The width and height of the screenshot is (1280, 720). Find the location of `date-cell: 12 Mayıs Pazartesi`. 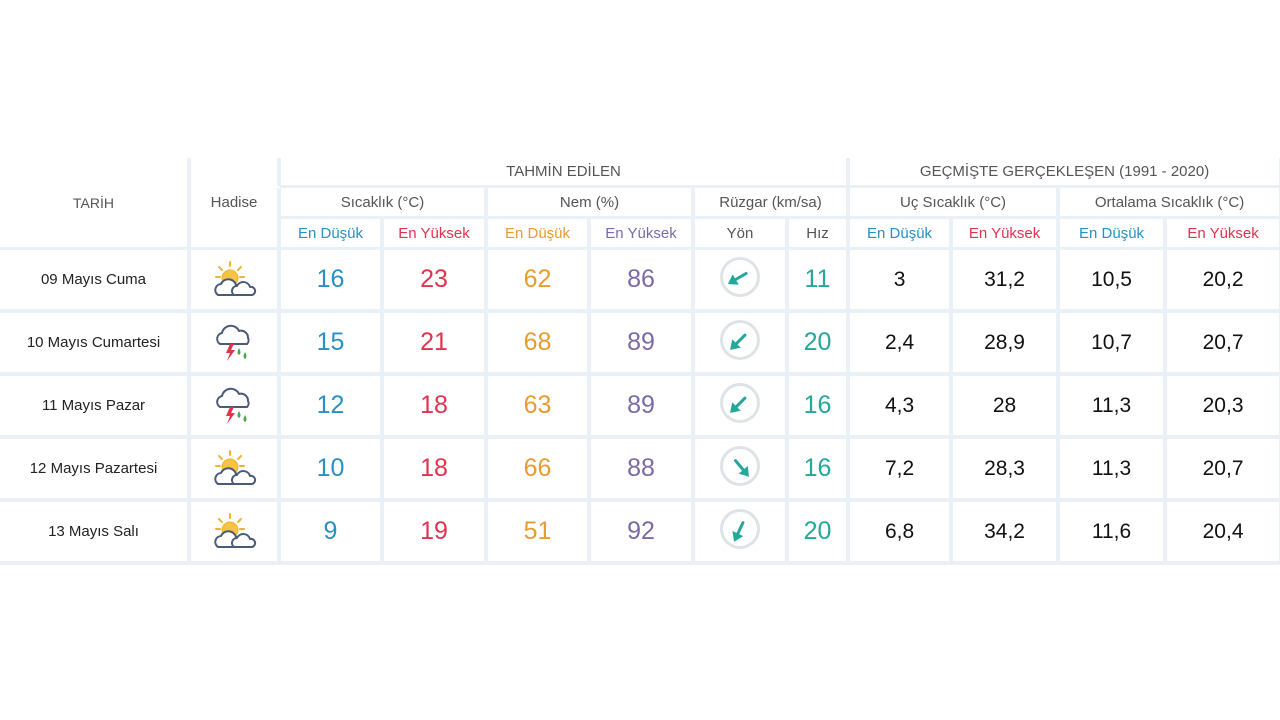

date-cell: 12 Mayıs Pazartesi is located at coordinates (95, 470).